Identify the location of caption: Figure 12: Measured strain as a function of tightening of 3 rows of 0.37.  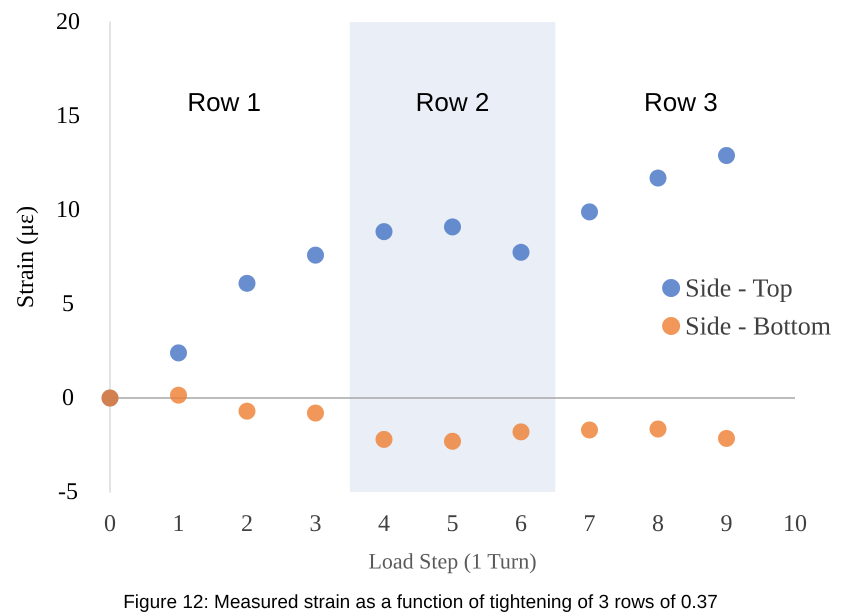
(420, 602).